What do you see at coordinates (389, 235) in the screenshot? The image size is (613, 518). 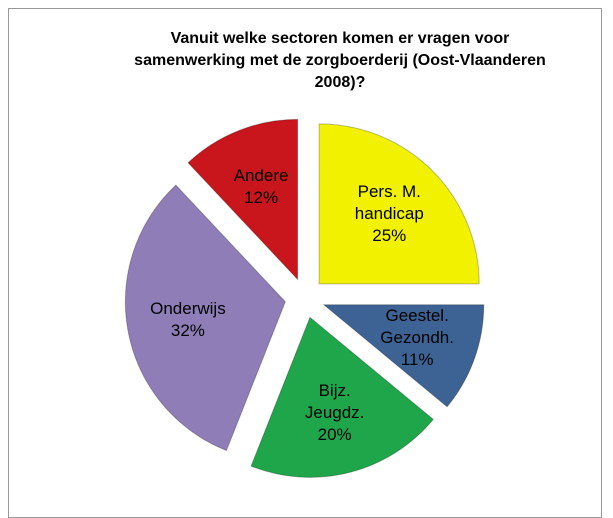 I see `slice-value-label: 25%` at bounding box center [389, 235].